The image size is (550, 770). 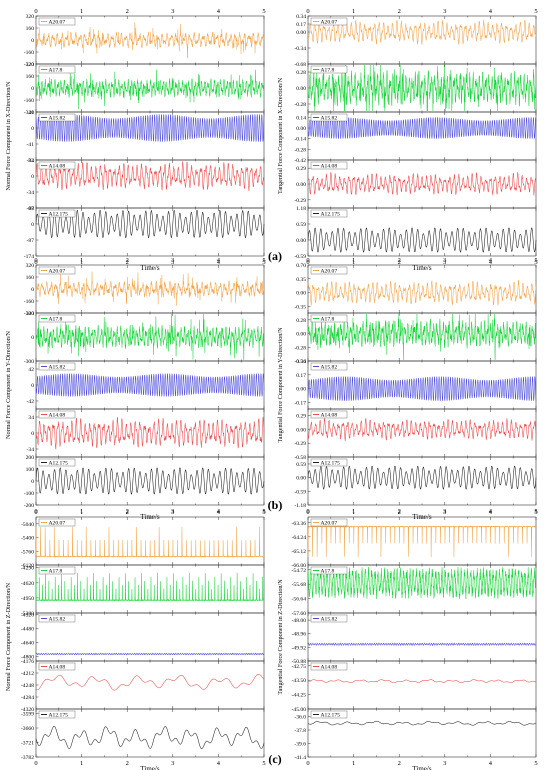 What do you see at coordinates (353, 511) in the screenshot?
I see `x-tick-label: 1` at bounding box center [353, 511].